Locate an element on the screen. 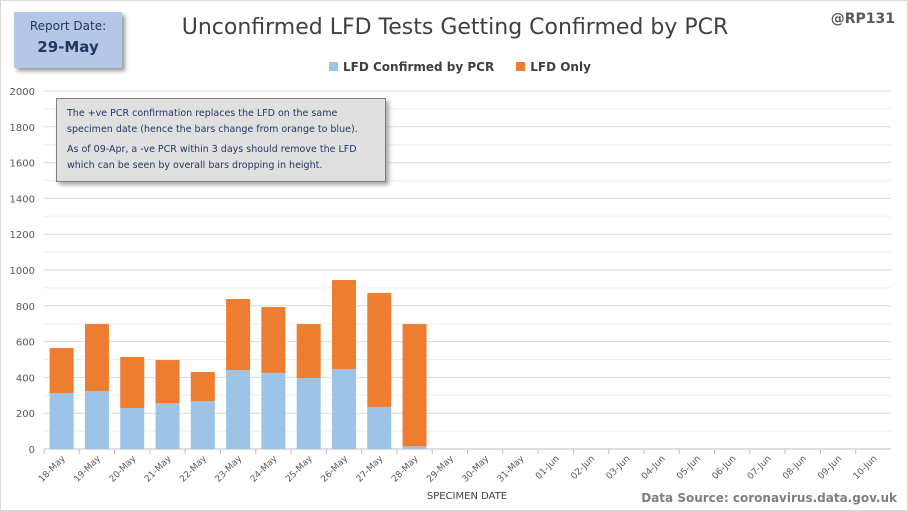 This screenshot has height=511, width=908. y-tick-label: 0 is located at coordinates (32, 450).